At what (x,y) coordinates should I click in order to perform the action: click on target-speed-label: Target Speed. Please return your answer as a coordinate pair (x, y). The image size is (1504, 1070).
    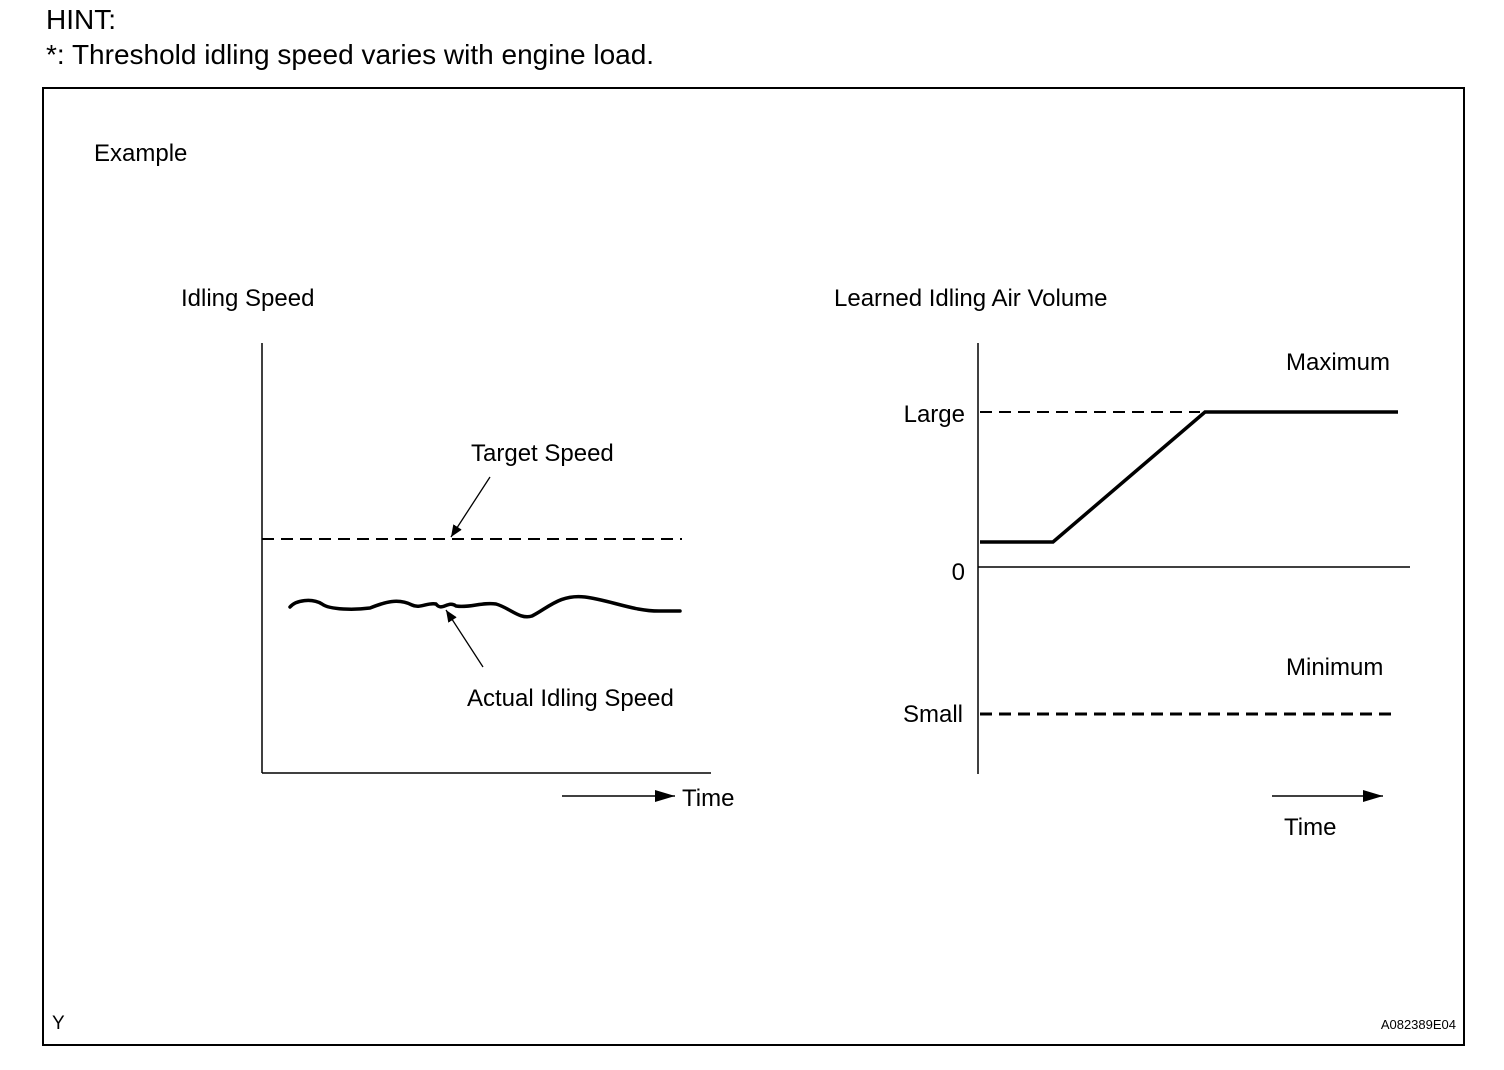
    Looking at the image, I should click on (542, 453).